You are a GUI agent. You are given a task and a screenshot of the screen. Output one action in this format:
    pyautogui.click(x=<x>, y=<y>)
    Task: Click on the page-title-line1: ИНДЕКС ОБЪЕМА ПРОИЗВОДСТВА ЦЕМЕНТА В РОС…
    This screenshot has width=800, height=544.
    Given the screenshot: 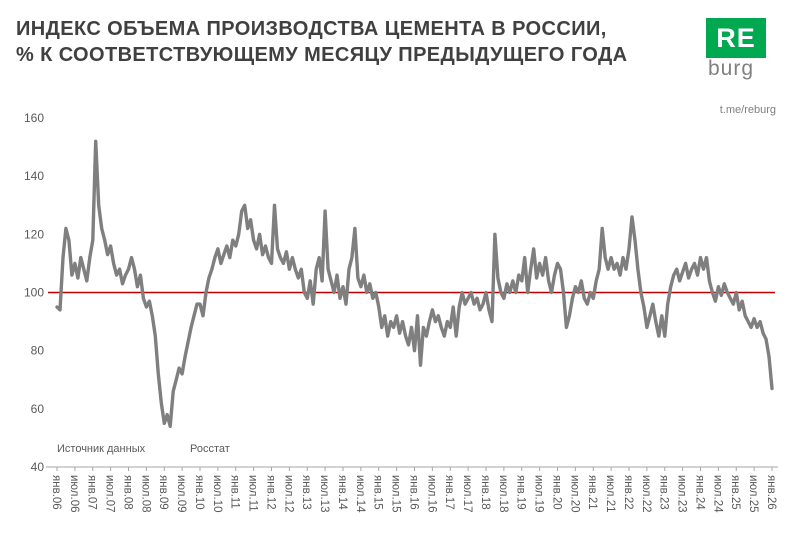 What is the action you would take?
    pyautogui.click(x=311, y=29)
    